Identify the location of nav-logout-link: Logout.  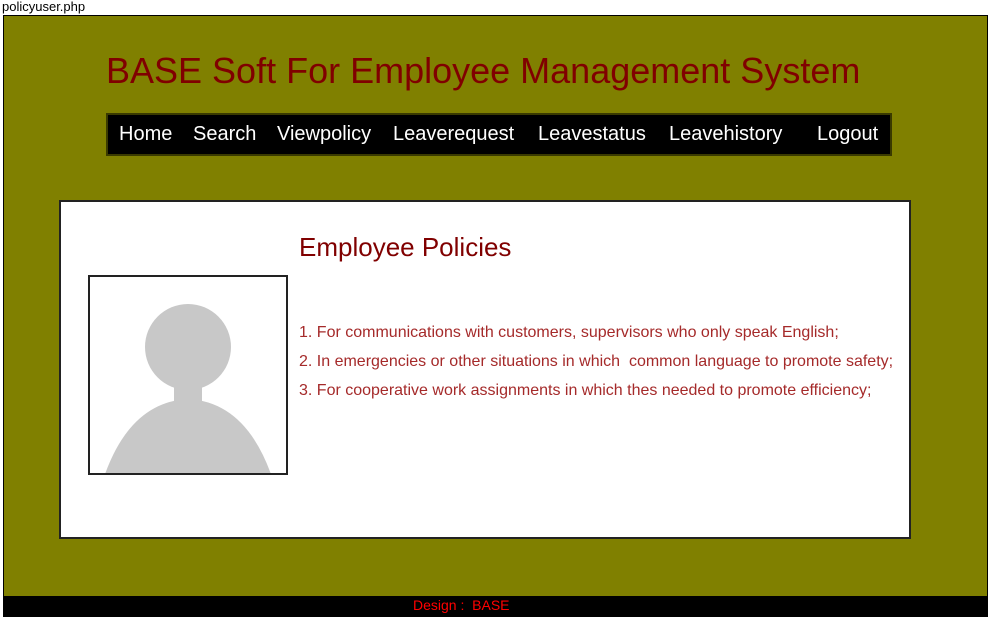
(848, 134).